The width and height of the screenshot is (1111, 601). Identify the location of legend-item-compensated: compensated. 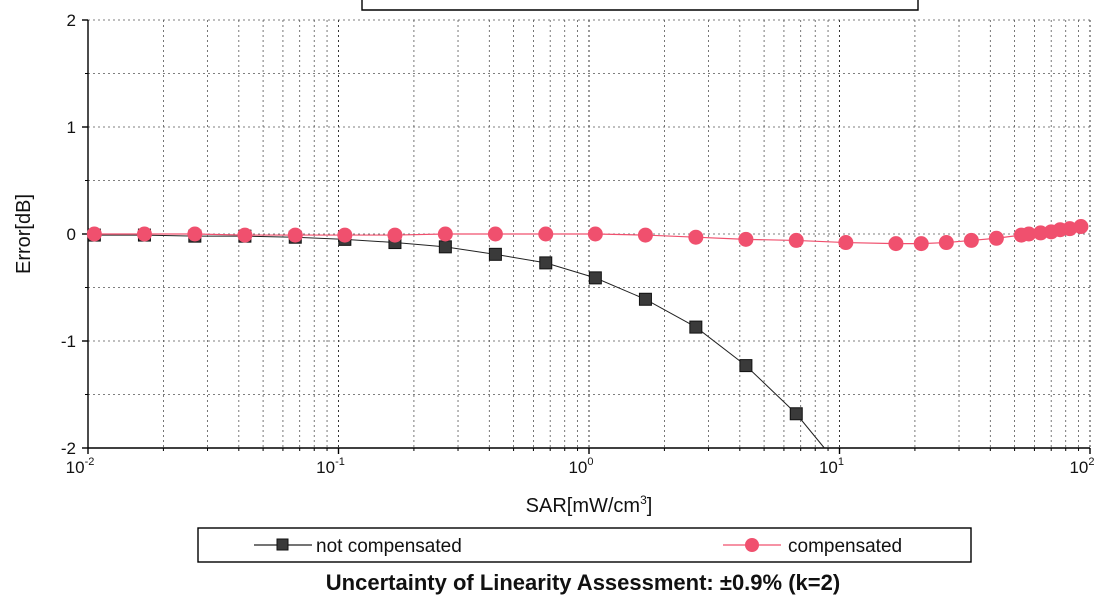
(812, 546).